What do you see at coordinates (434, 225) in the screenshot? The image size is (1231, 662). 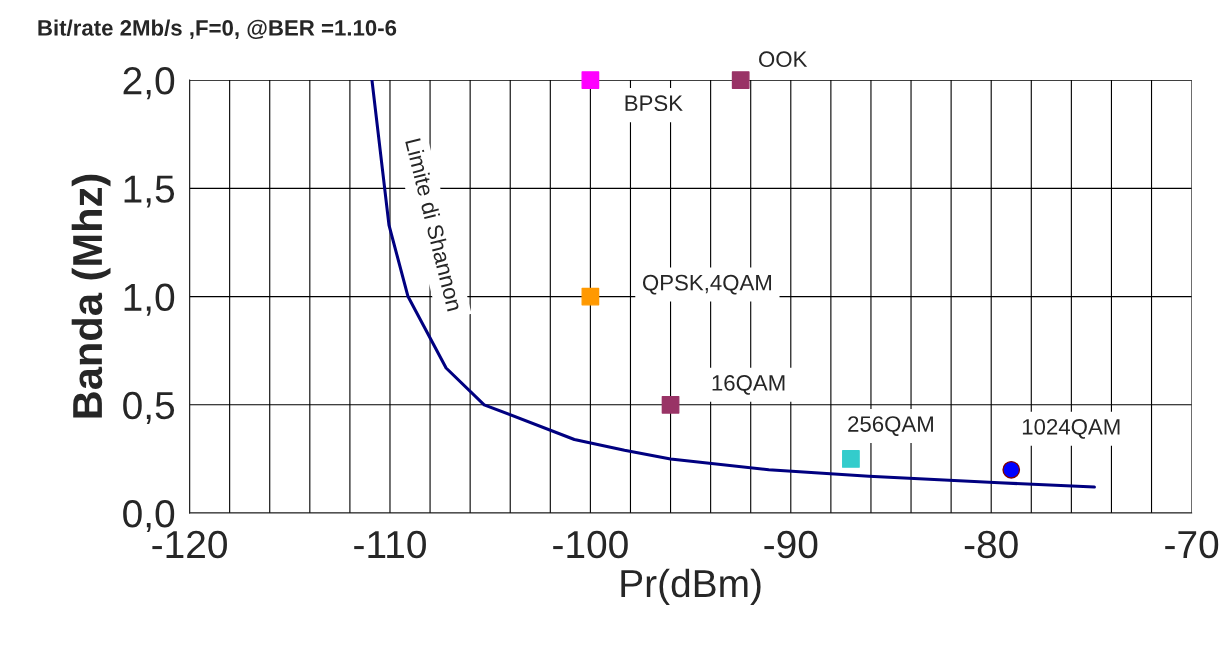 I see `text: Limite di Shannon` at bounding box center [434, 225].